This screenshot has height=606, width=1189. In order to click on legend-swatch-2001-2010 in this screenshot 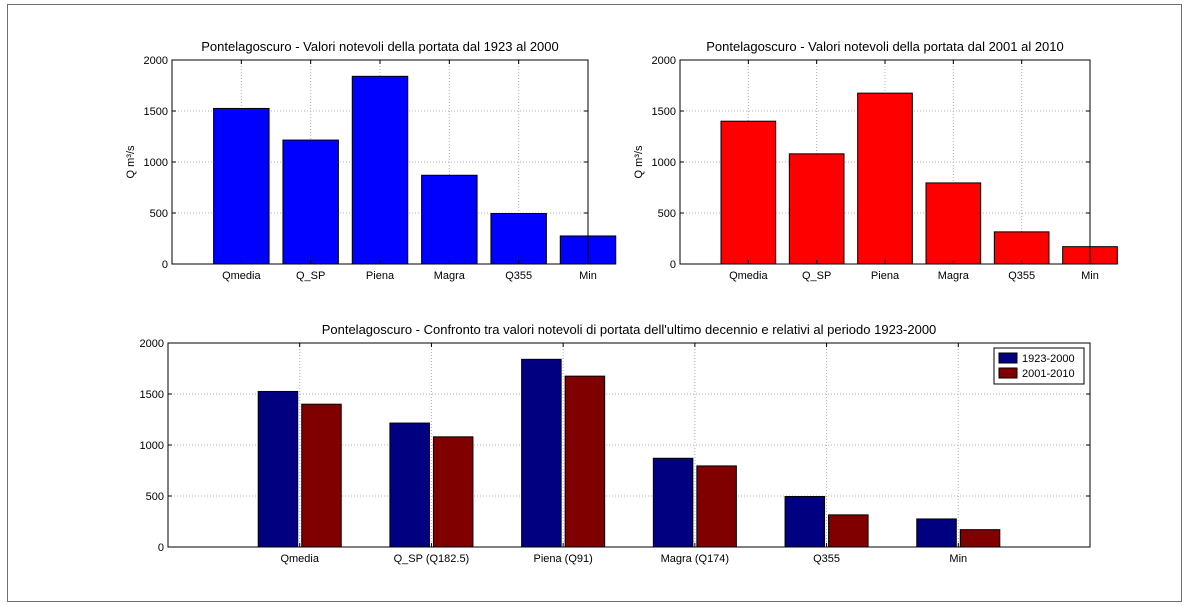, I will do `click(1008, 373)`.